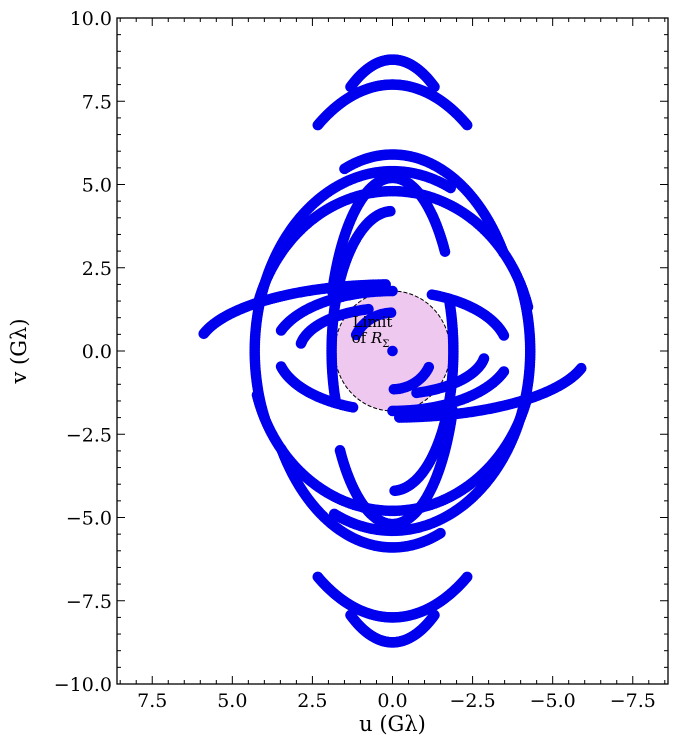 The height and width of the screenshot is (738, 676). Describe the element at coordinates (373, 322) in the screenshot. I see `annotation-line1: Limit` at that location.